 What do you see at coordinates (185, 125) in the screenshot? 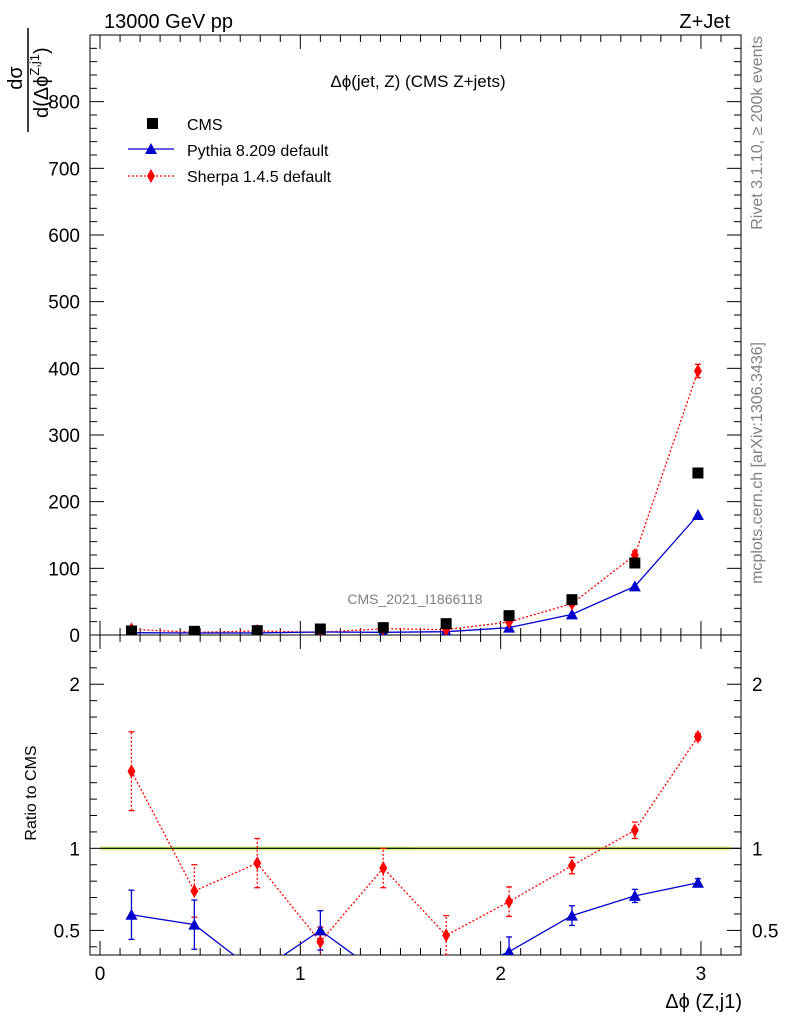
I see `legend-entry-cms: CMS` at bounding box center [185, 125].